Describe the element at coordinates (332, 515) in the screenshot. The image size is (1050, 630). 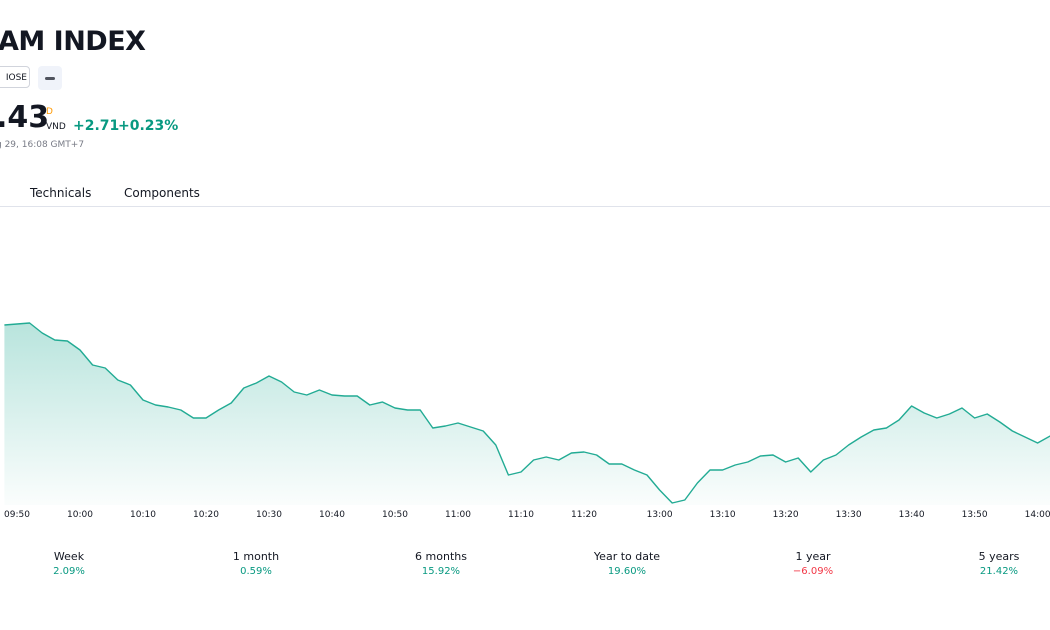
I see `x-tick-label: 10:40` at that location.